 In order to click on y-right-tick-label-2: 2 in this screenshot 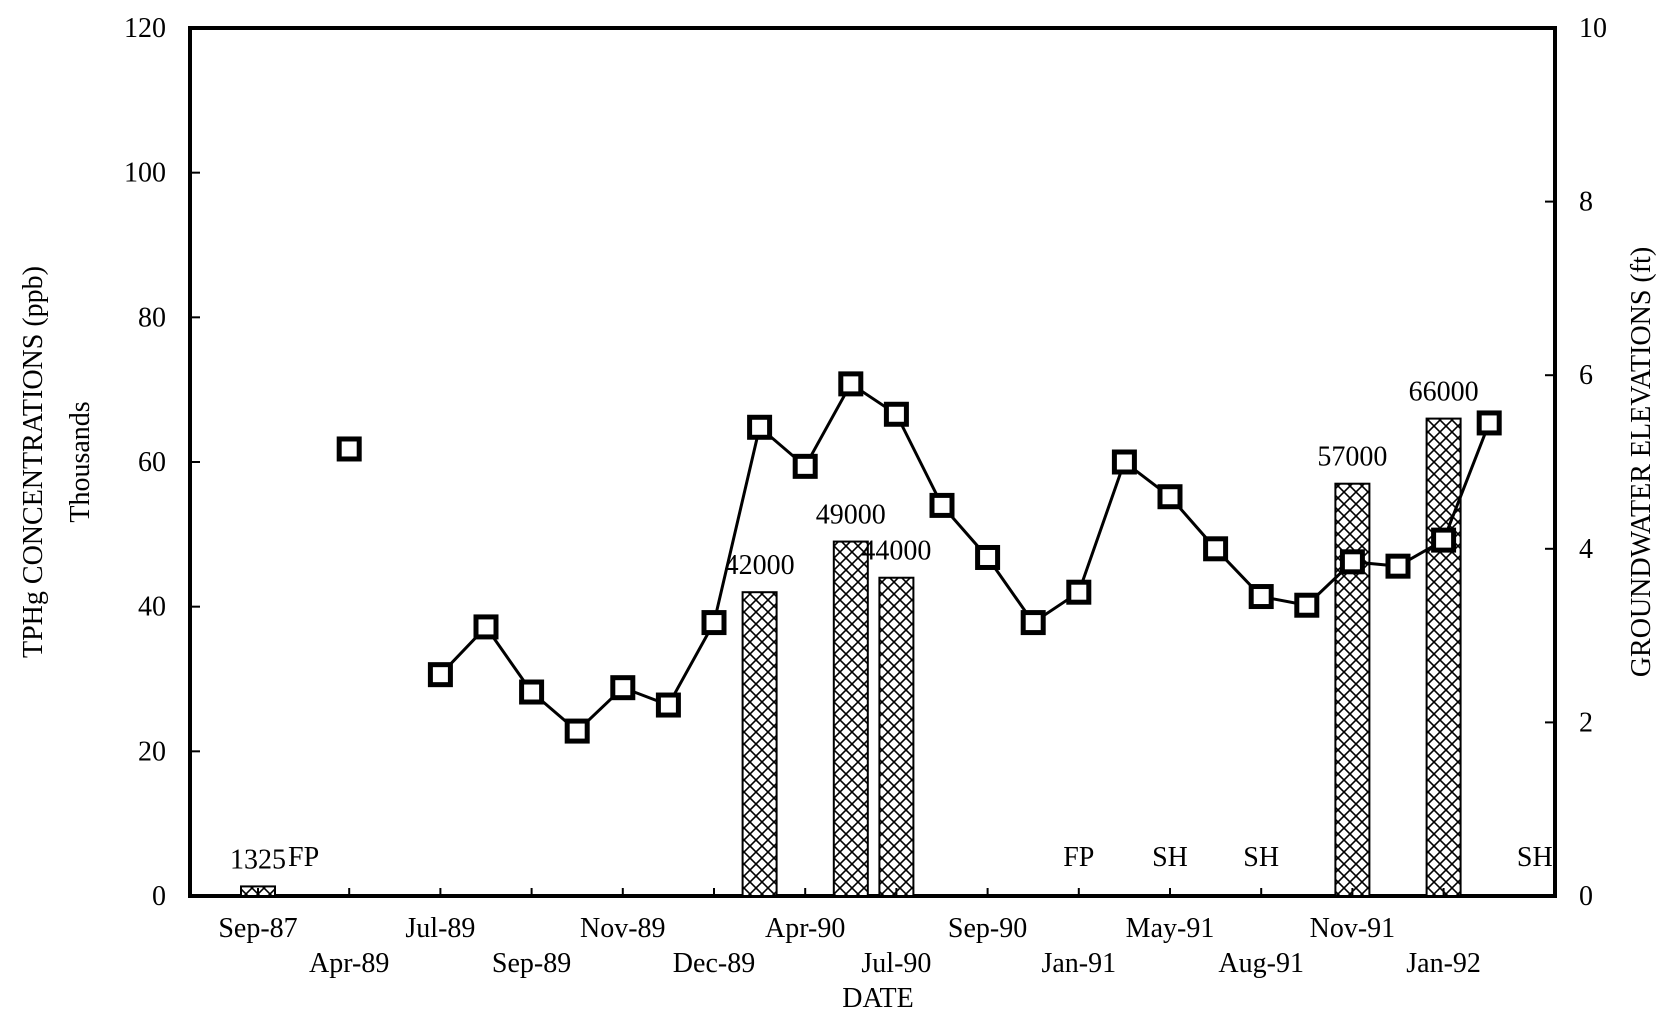, I will do `click(1586, 722)`.